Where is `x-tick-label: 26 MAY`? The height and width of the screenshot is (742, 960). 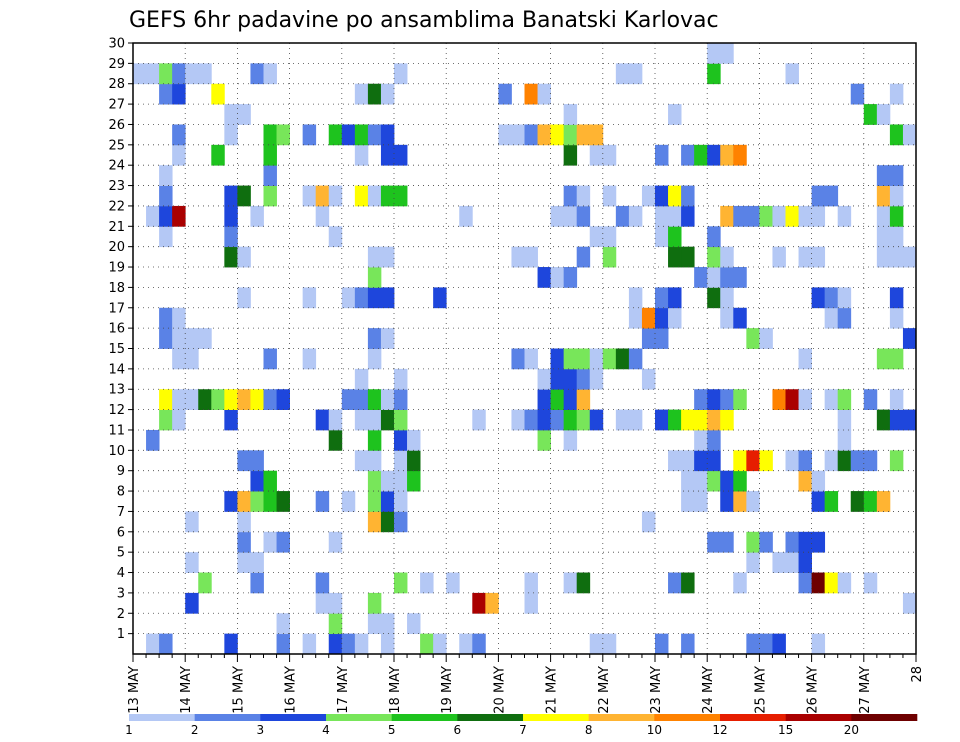
x-tick-label: 26 MAY is located at coordinates (813, 690).